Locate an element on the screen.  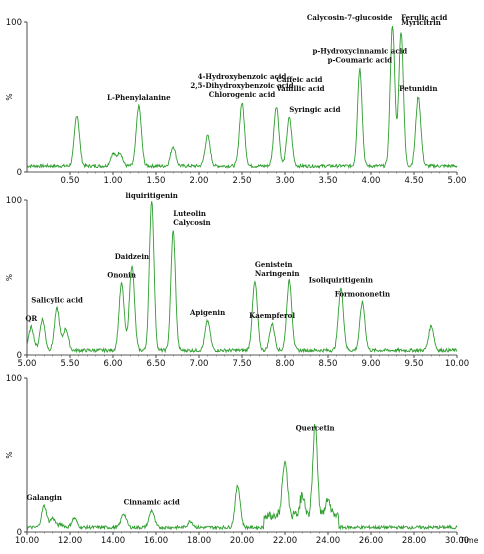
x-tick-label: 1.50 is located at coordinates (156, 181).